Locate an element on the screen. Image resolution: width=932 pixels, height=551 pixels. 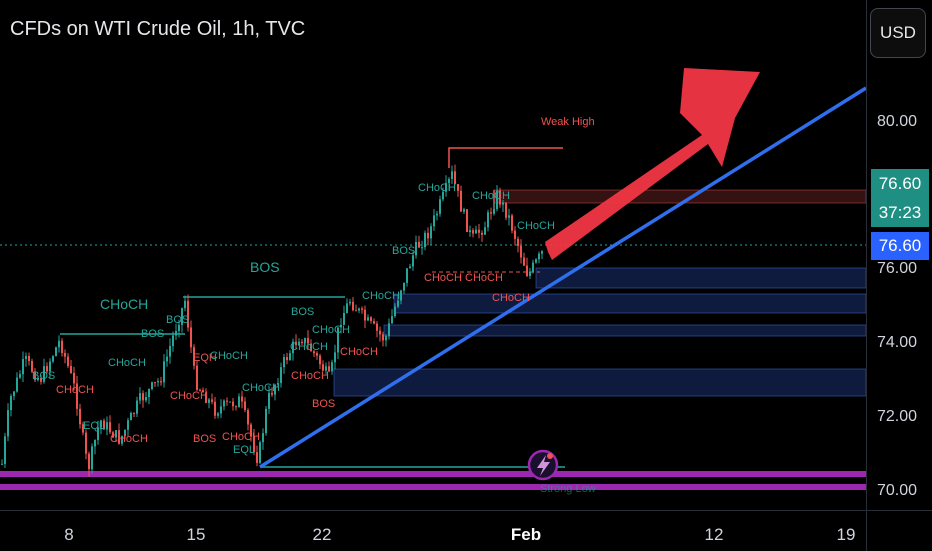
currency-button: USD is located at coordinates (898, 33).